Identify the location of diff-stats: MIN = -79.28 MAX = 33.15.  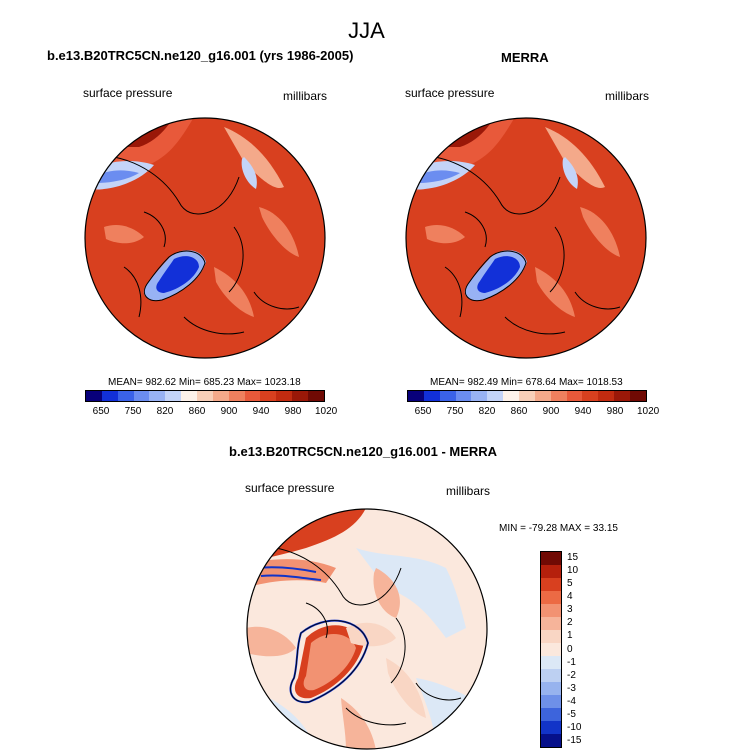
(558, 528).